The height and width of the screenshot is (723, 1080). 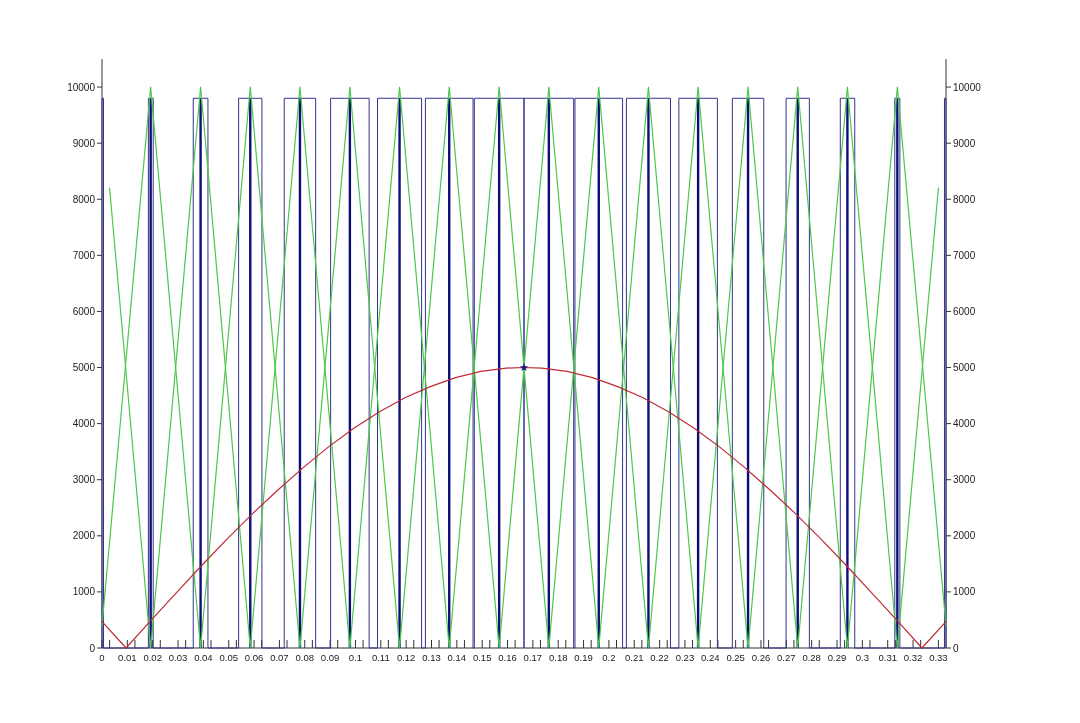 What do you see at coordinates (887, 657) in the screenshot?
I see `x-tick-label: 0.31` at bounding box center [887, 657].